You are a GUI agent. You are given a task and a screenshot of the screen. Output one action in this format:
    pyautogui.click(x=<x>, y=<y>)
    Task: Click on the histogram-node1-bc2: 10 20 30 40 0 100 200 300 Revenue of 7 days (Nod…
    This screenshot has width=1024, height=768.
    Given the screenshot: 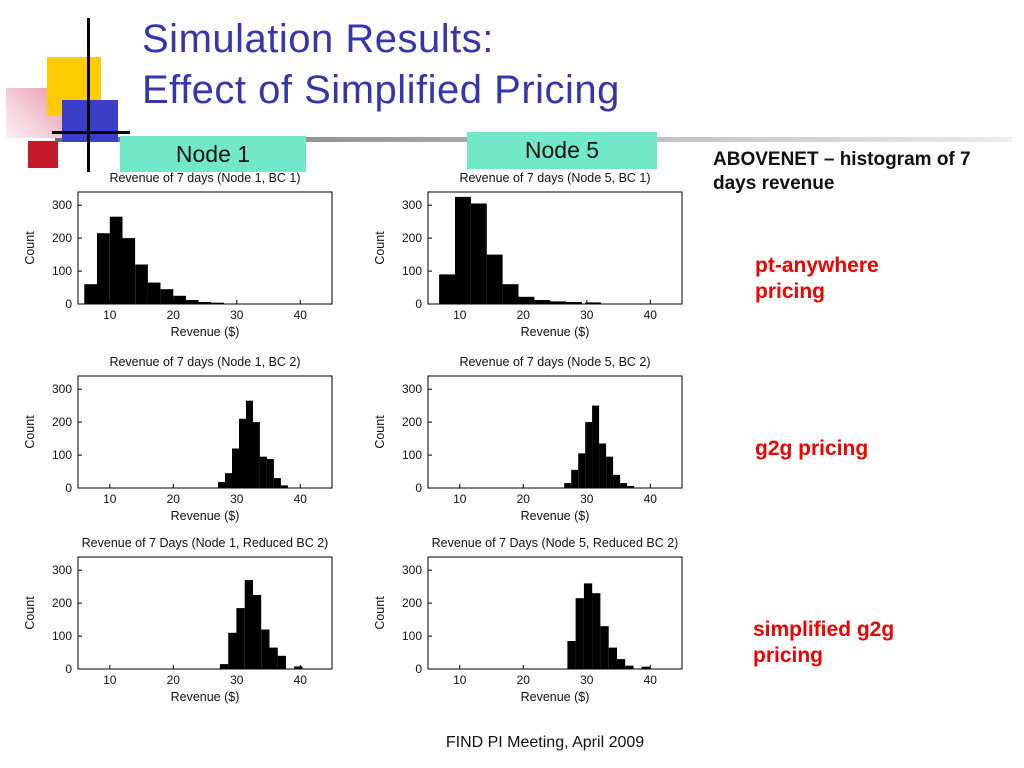 What is the action you would take?
    pyautogui.click(x=190, y=441)
    